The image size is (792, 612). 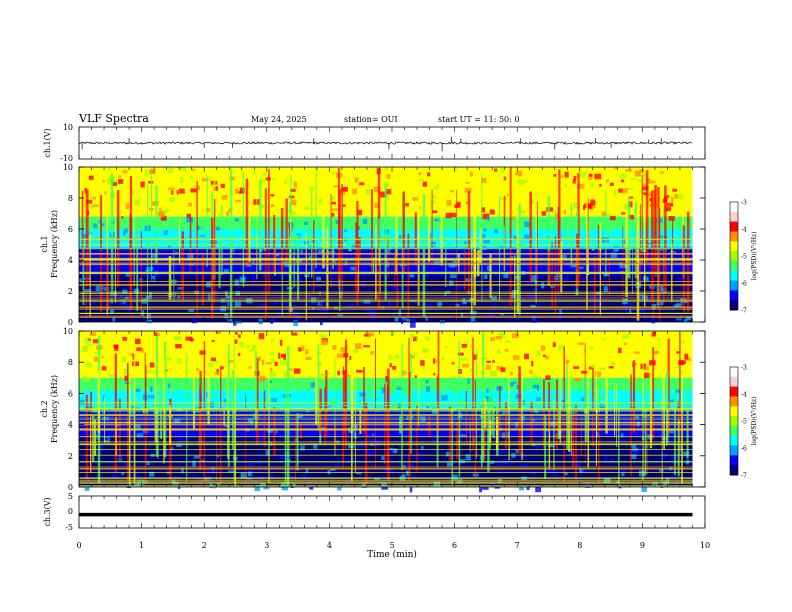 I want to click on ch1-ytick-bottom: -10, so click(x=66, y=158).